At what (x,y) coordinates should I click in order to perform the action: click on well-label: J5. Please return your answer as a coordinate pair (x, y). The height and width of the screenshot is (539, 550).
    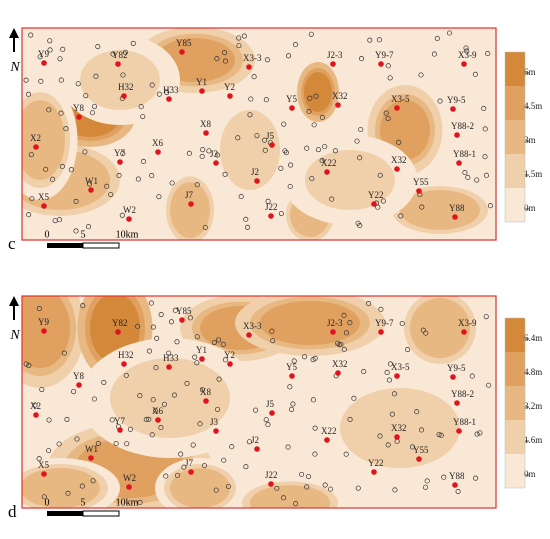
    Looking at the image, I should click on (270, 404).